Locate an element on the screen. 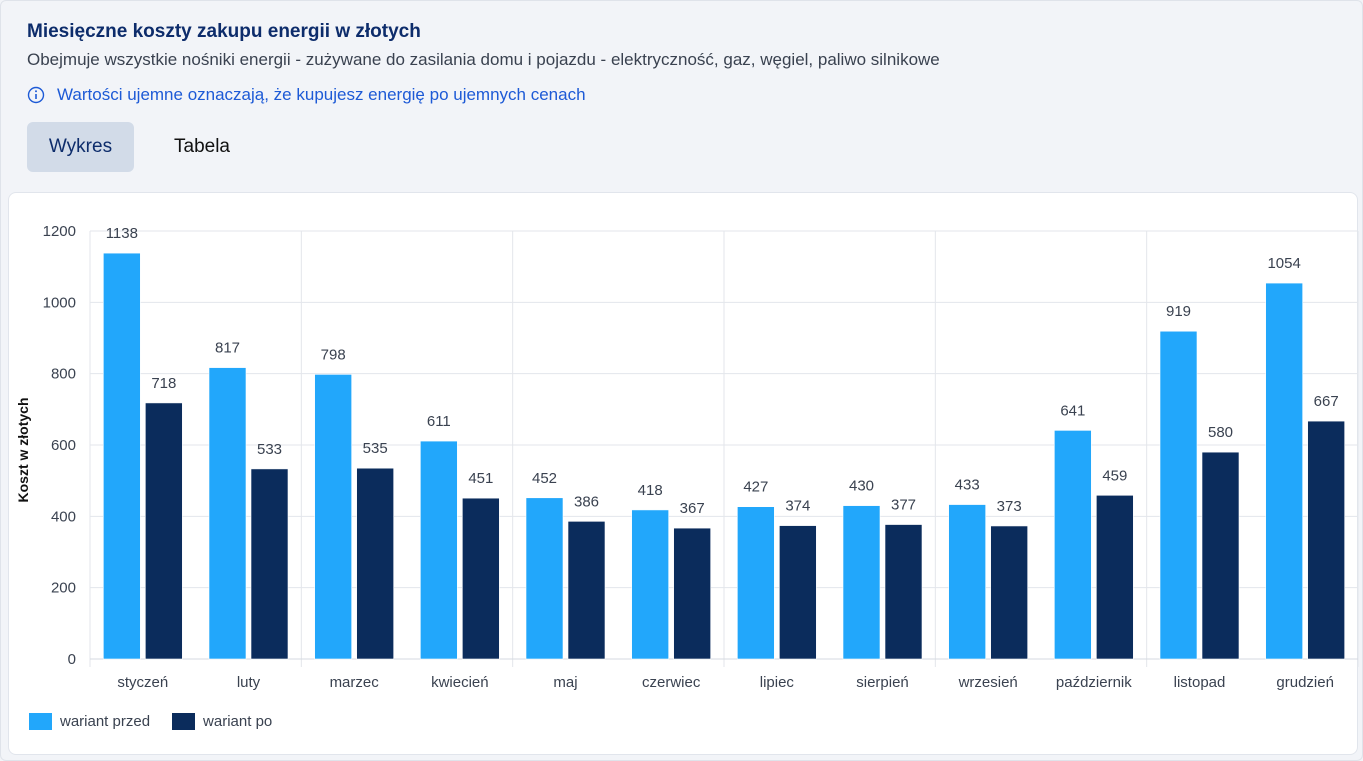  data-label: 451 is located at coordinates (480, 478).